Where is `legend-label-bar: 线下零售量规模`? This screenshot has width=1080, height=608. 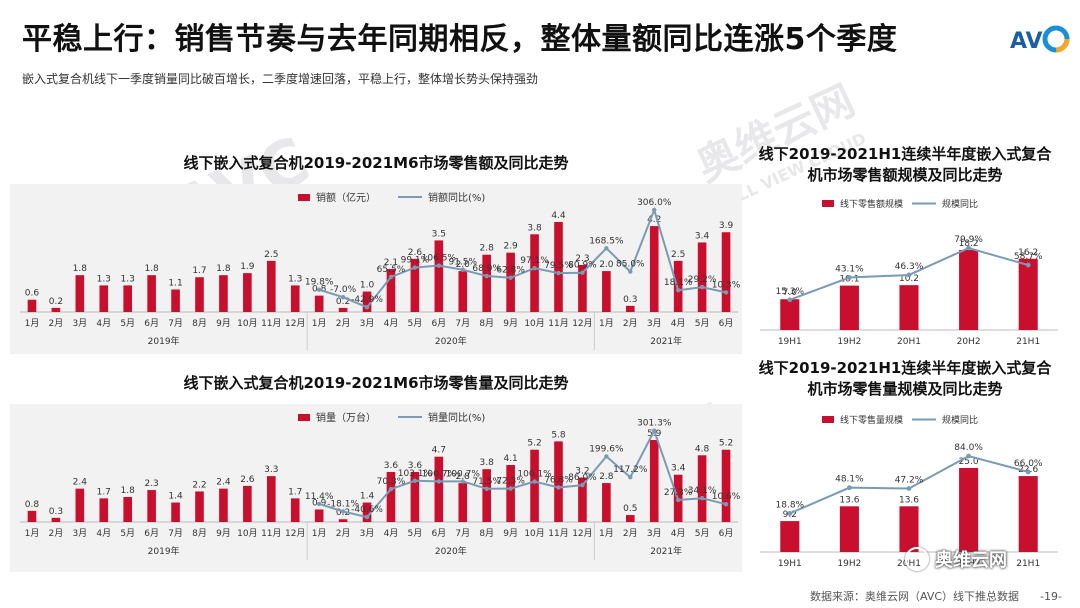 legend-label-bar: 线下零售量规模 is located at coordinates (871, 420).